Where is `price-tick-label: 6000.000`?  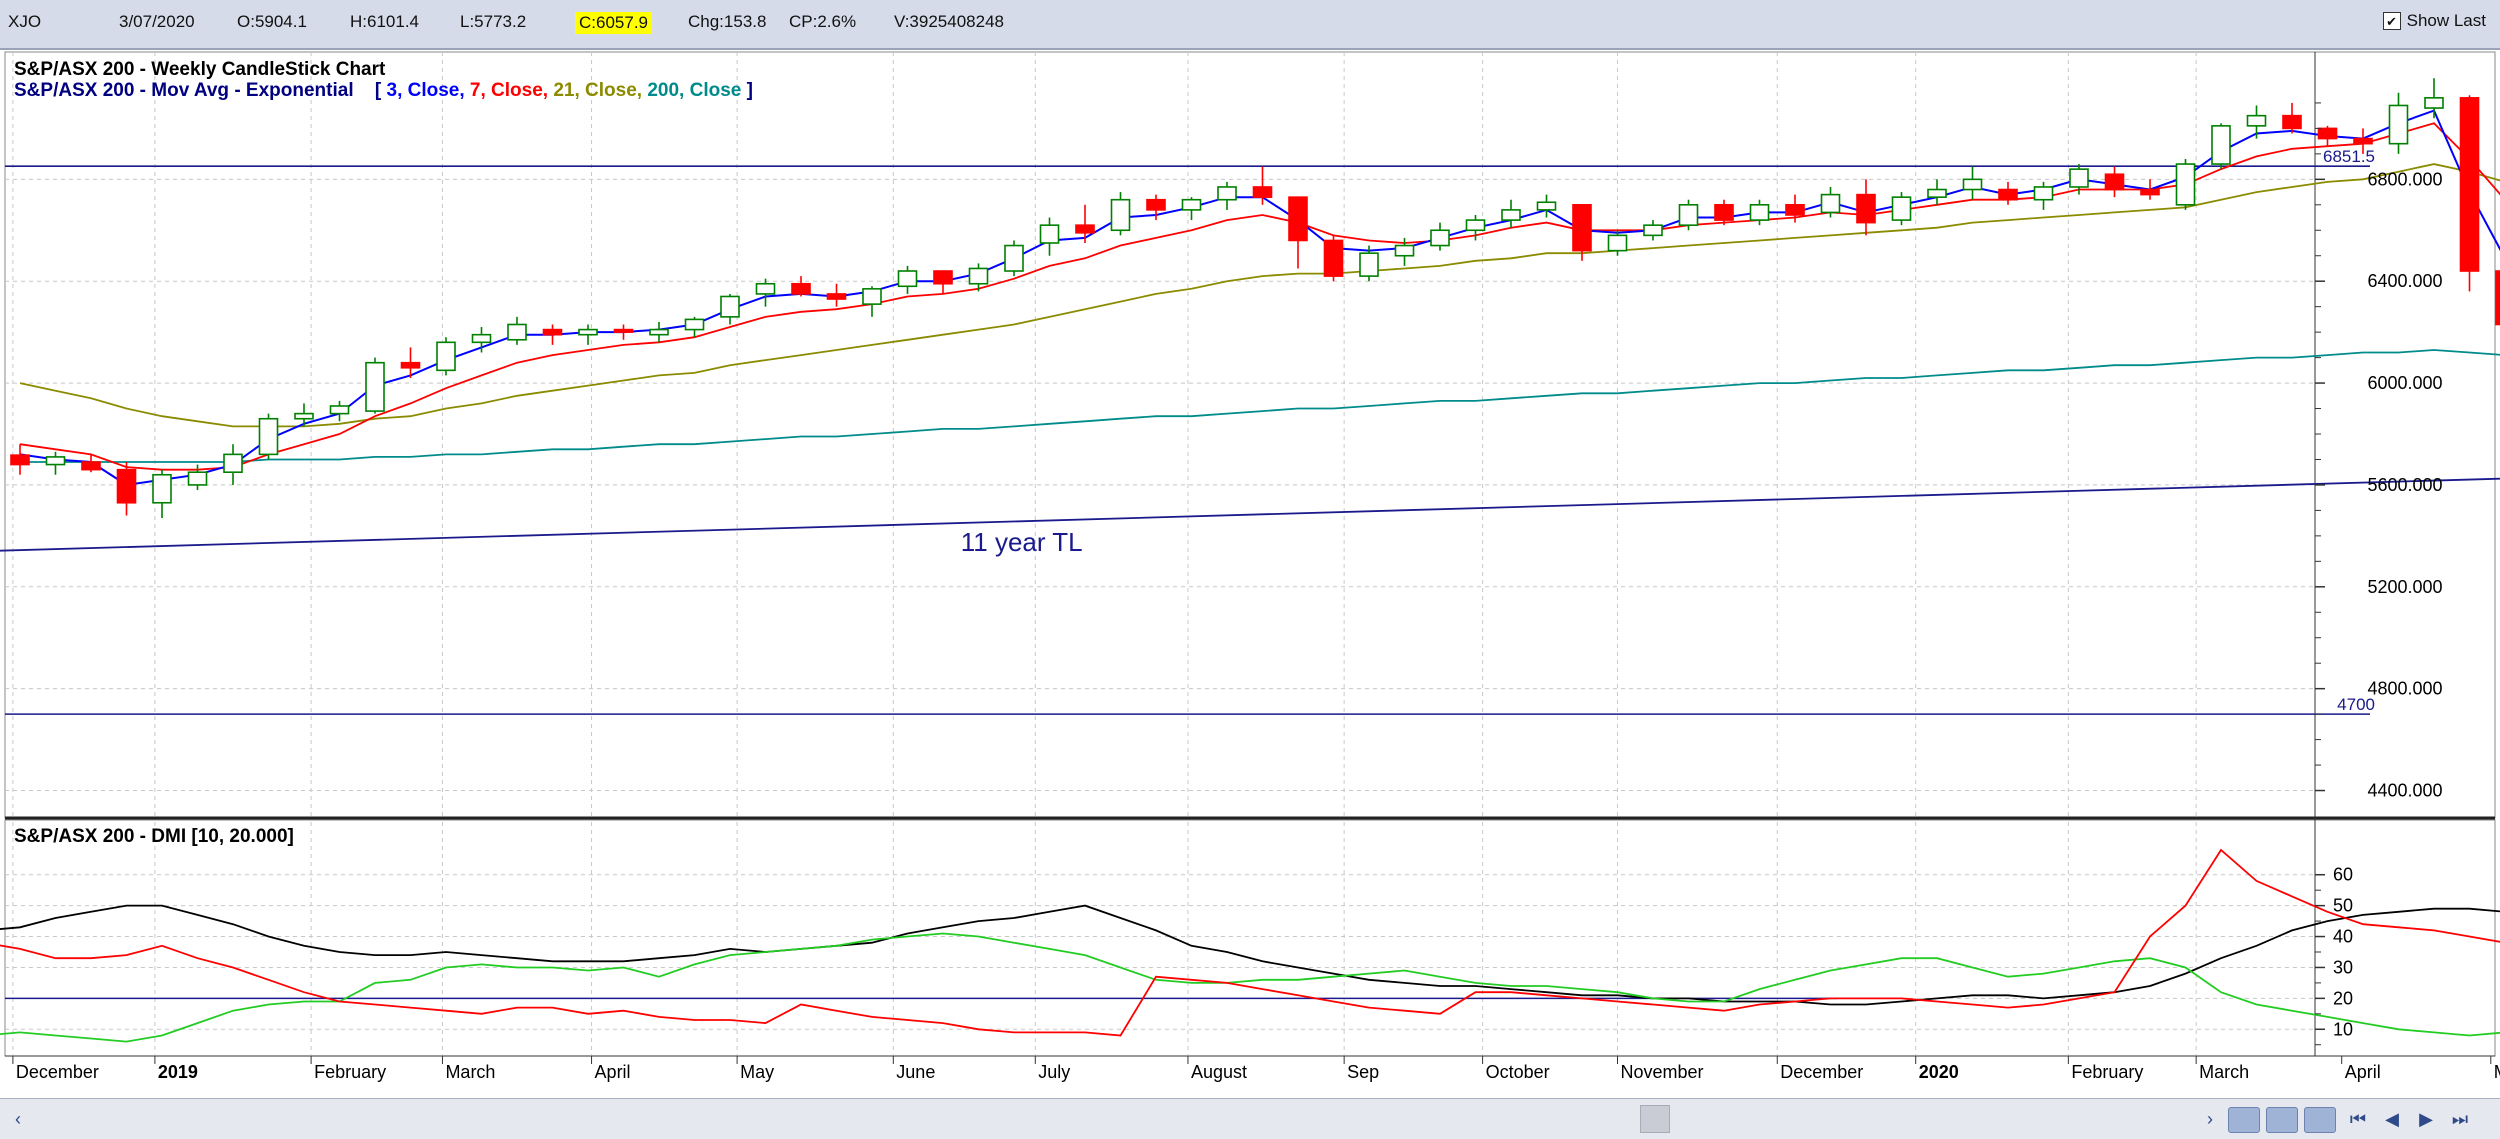 price-tick-label: 6000.000 is located at coordinates (2404, 383).